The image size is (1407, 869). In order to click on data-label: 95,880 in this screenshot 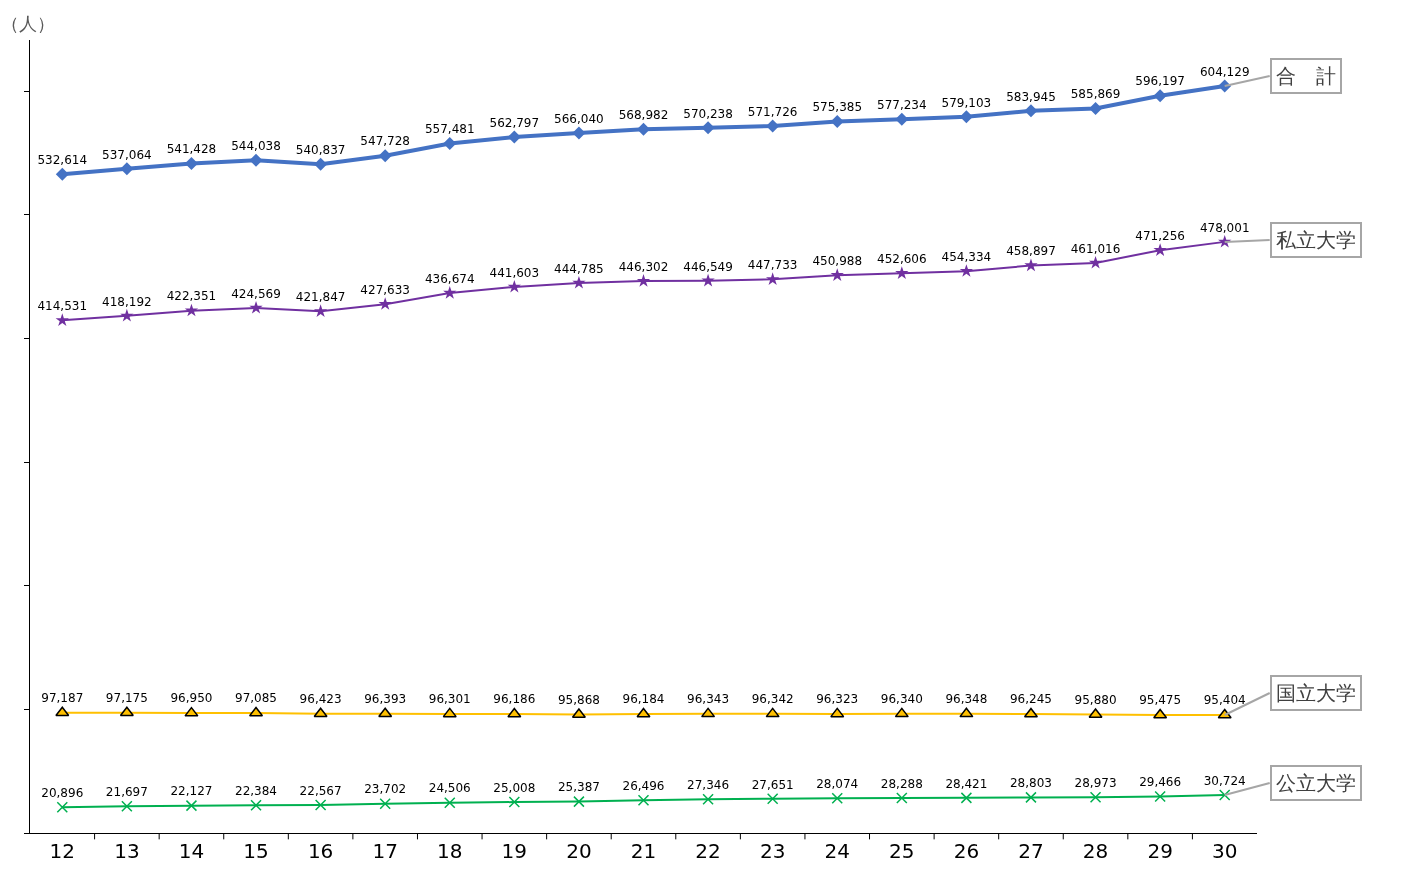, I will do `click(1095, 699)`.